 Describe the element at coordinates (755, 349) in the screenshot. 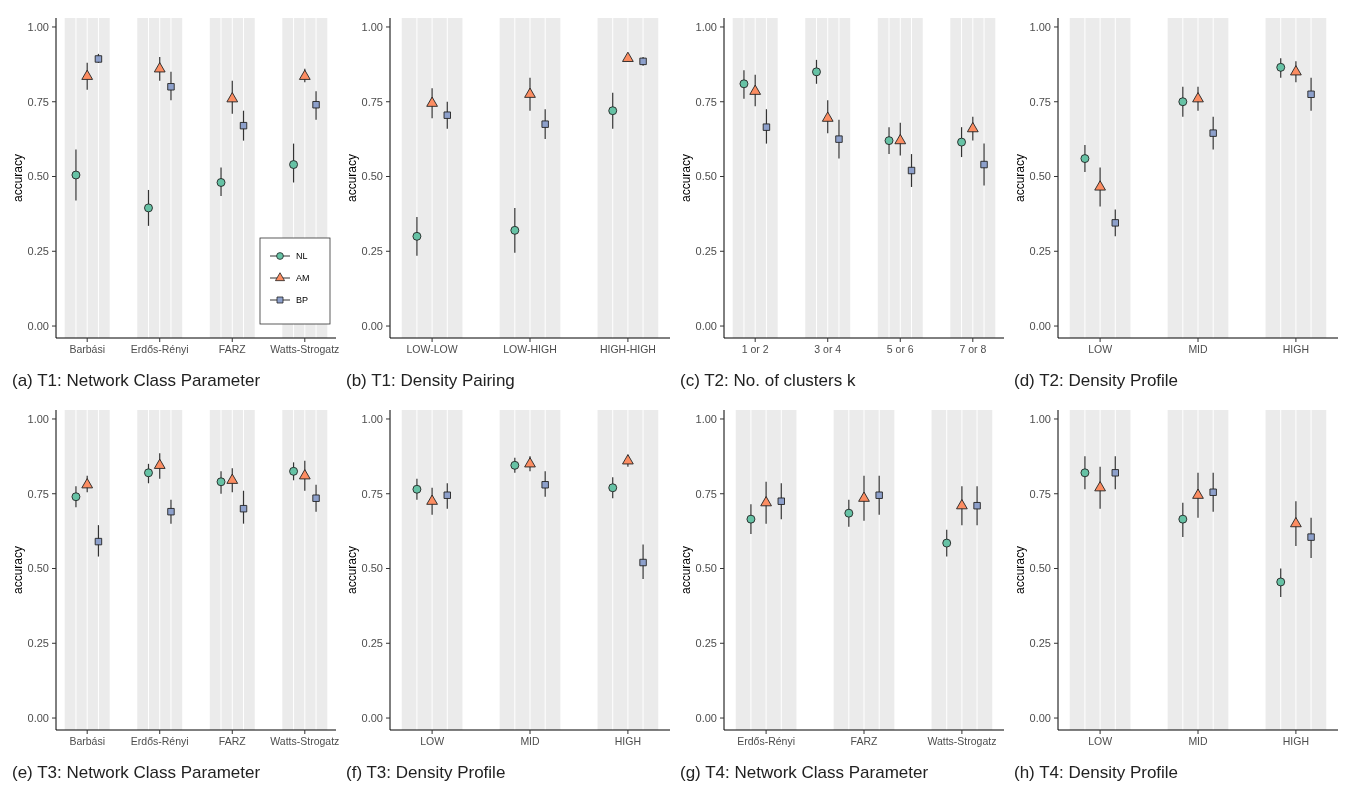

I see `x-tick-label: 1 or 2` at that location.